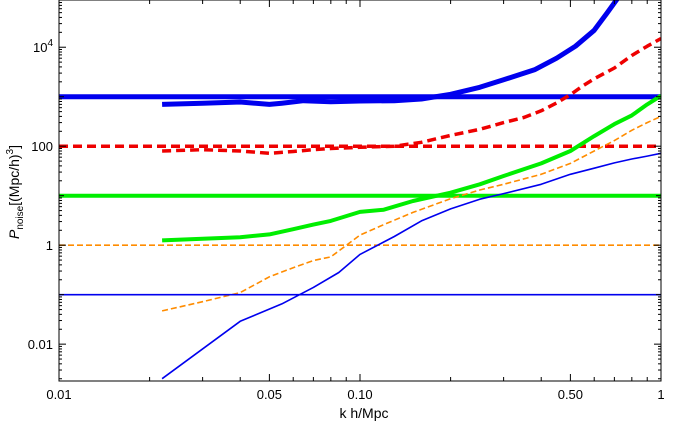 The height and width of the screenshot is (426, 674). Describe the element at coordinates (660, 394) in the screenshot. I see `x-tick-label-5: 1` at that location.